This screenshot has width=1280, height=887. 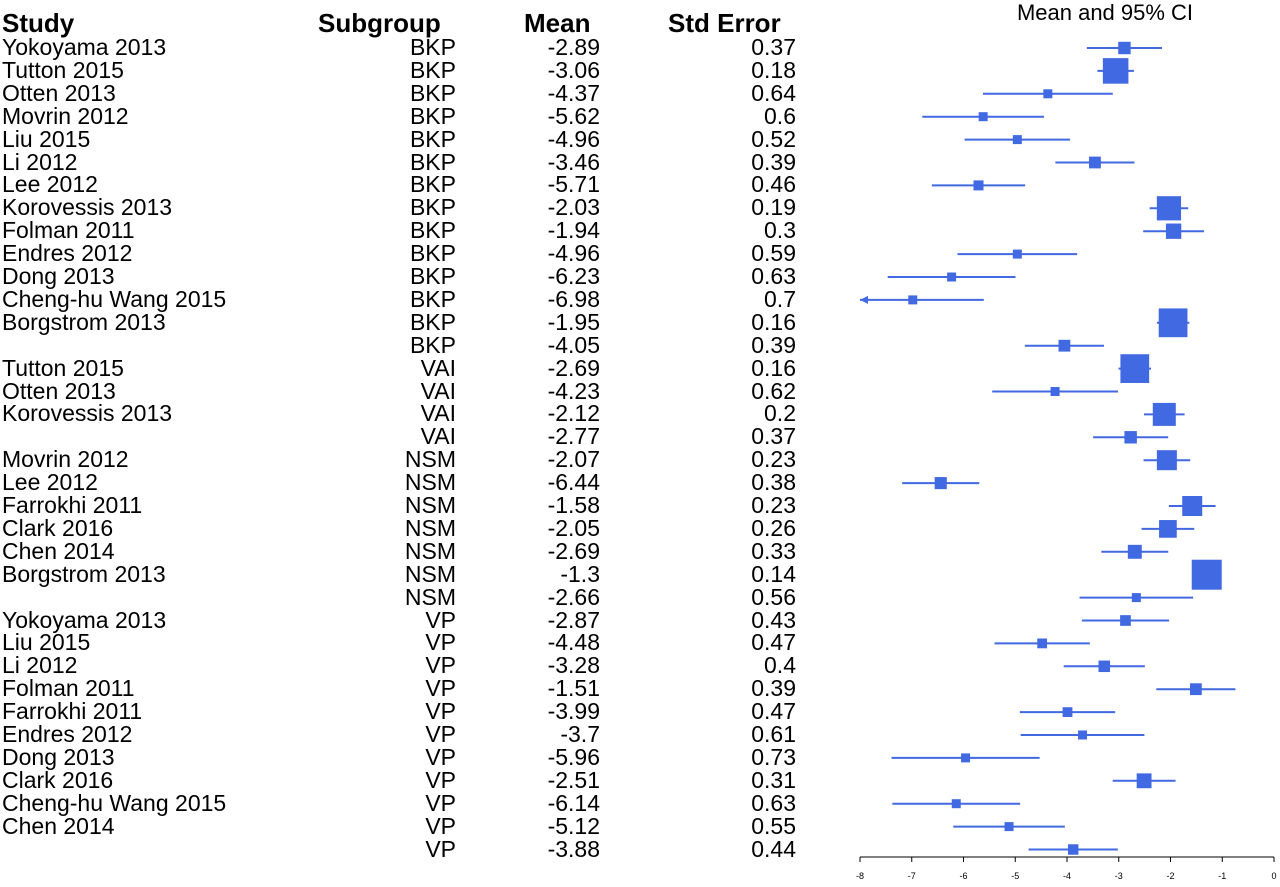 I want to click on x-tick-label: -2, so click(x=1170, y=876).